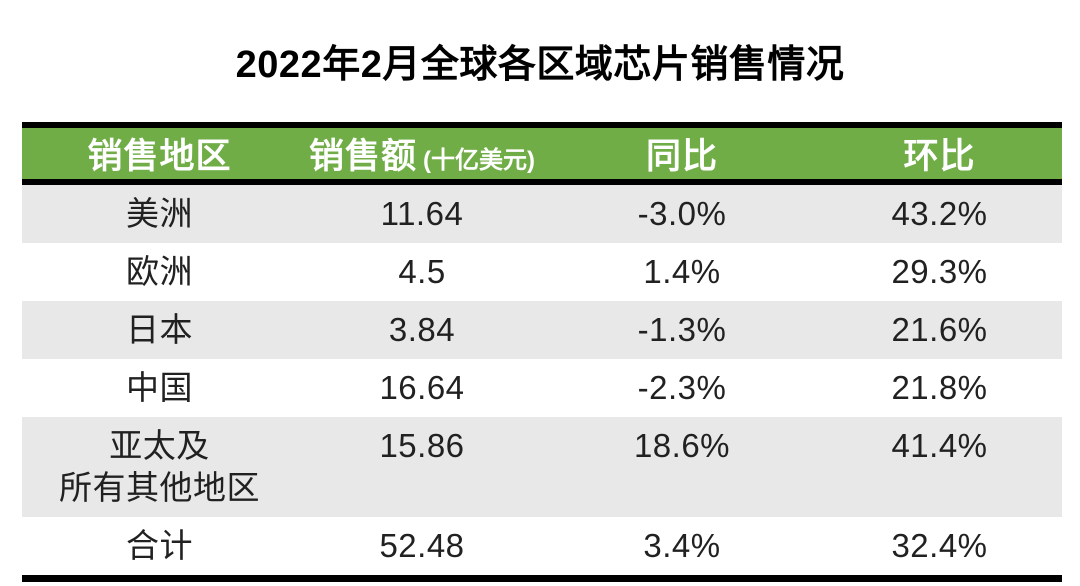  Describe the element at coordinates (422, 329) in the screenshot. I see `cell-sales: 3.84` at that location.